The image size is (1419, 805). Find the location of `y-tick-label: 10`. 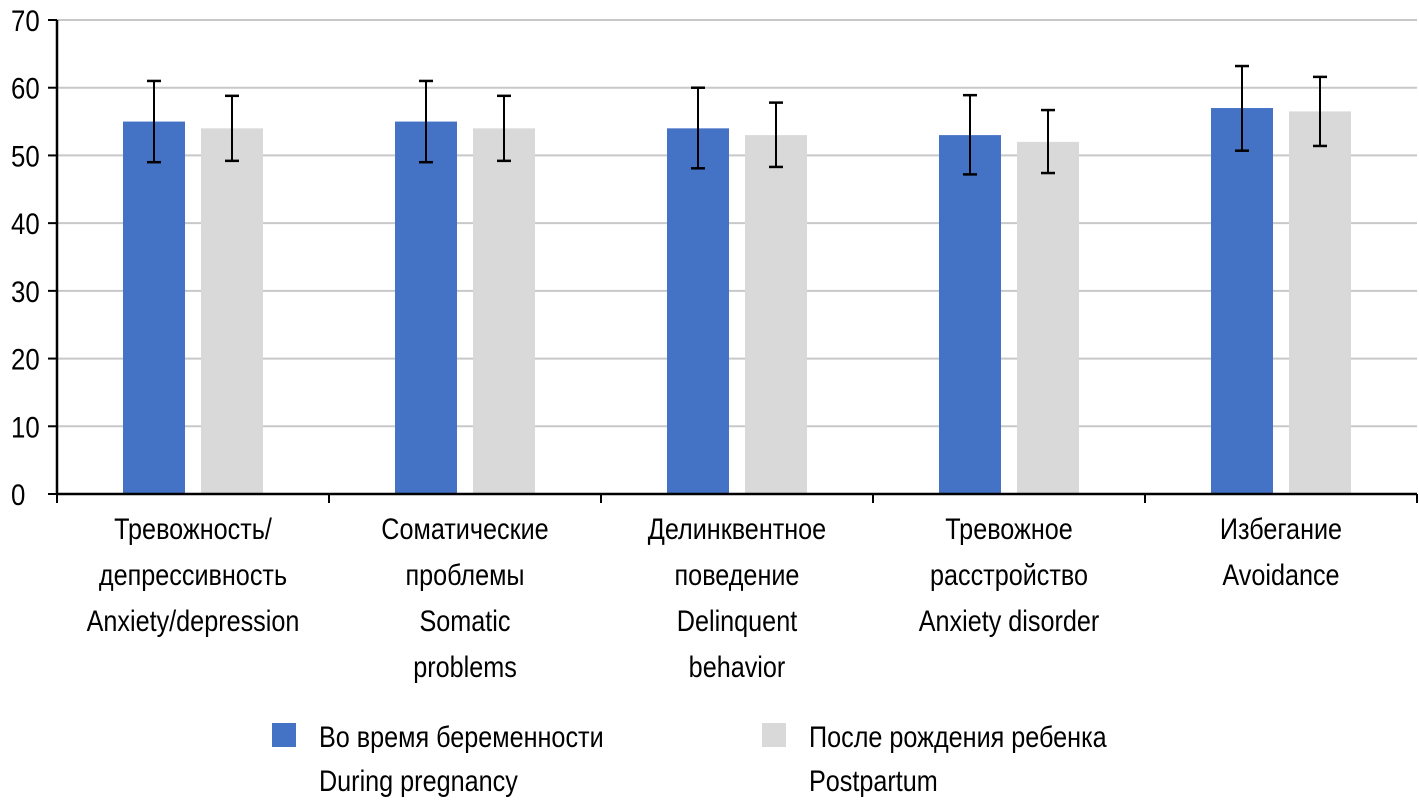

y-tick-label: 10 is located at coordinates (25, 426).